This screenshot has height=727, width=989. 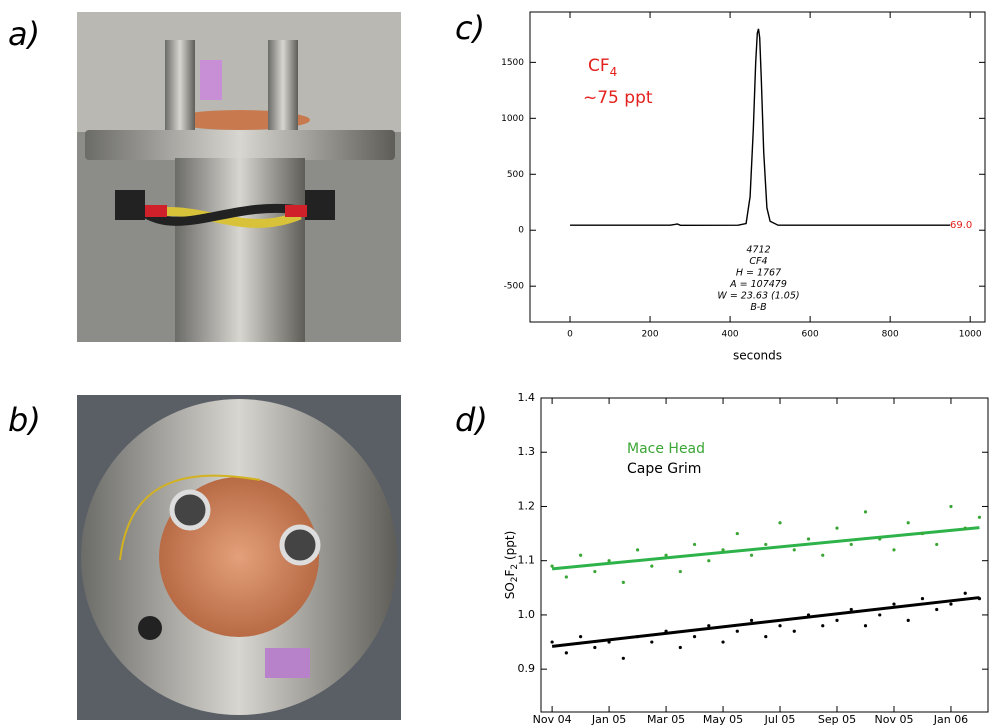 I want to click on annotation: CF4, so click(x=602, y=67).